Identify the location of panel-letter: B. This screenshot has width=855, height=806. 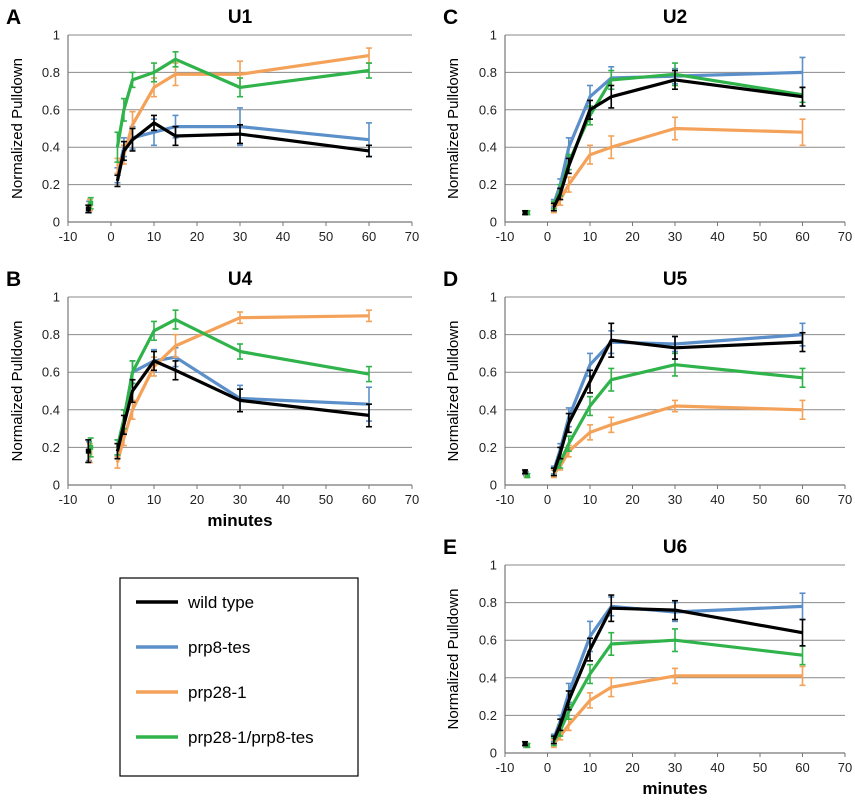
(13, 279).